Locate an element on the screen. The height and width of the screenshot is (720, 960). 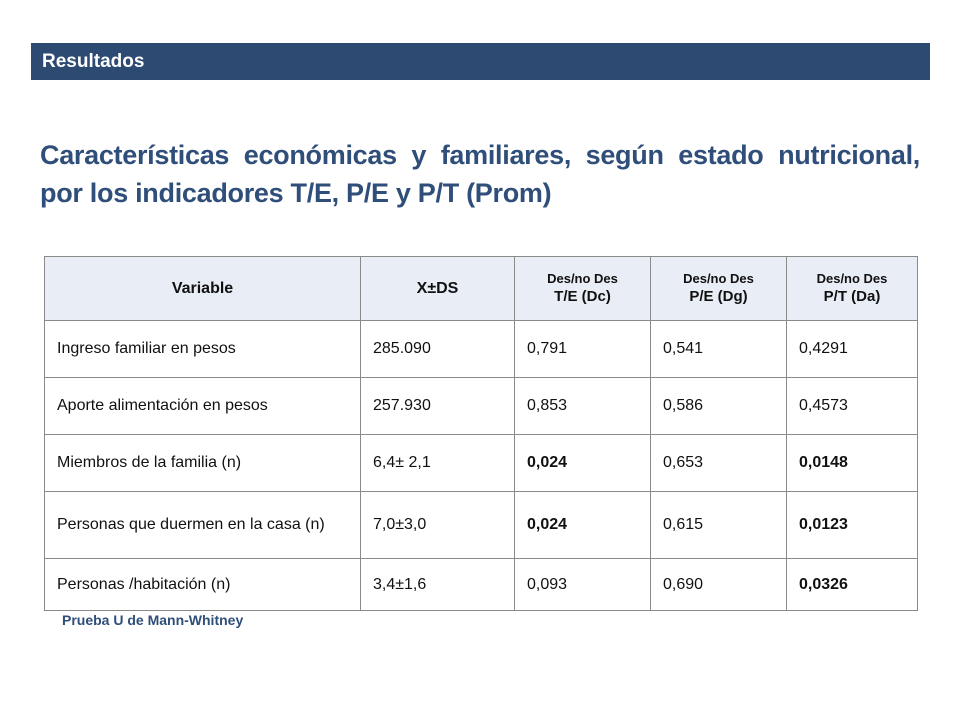
cell-pt-value: 0,0148 is located at coordinates (823, 462).